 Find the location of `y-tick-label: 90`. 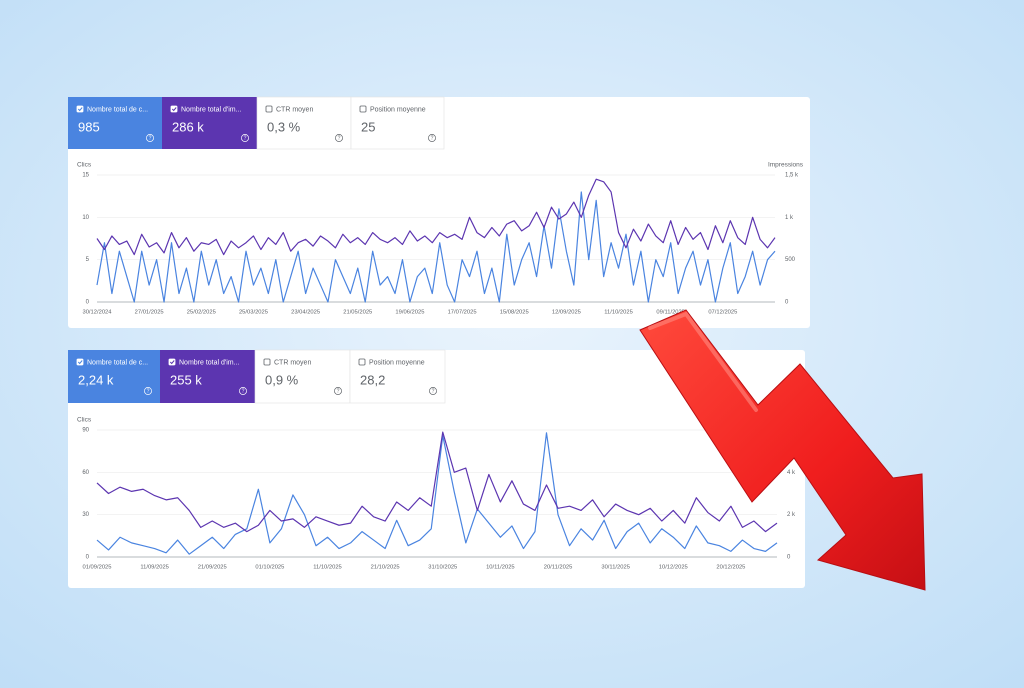

y-tick-label: 90 is located at coordinates (85, 431).